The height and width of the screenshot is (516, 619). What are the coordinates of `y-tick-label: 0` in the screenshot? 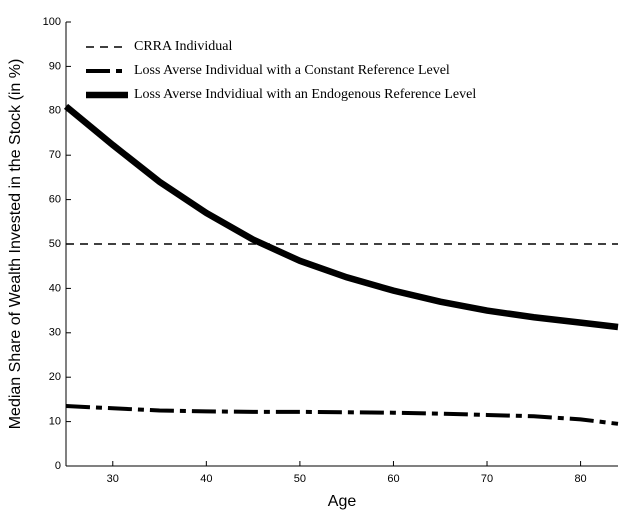 It's located at (58, 466).